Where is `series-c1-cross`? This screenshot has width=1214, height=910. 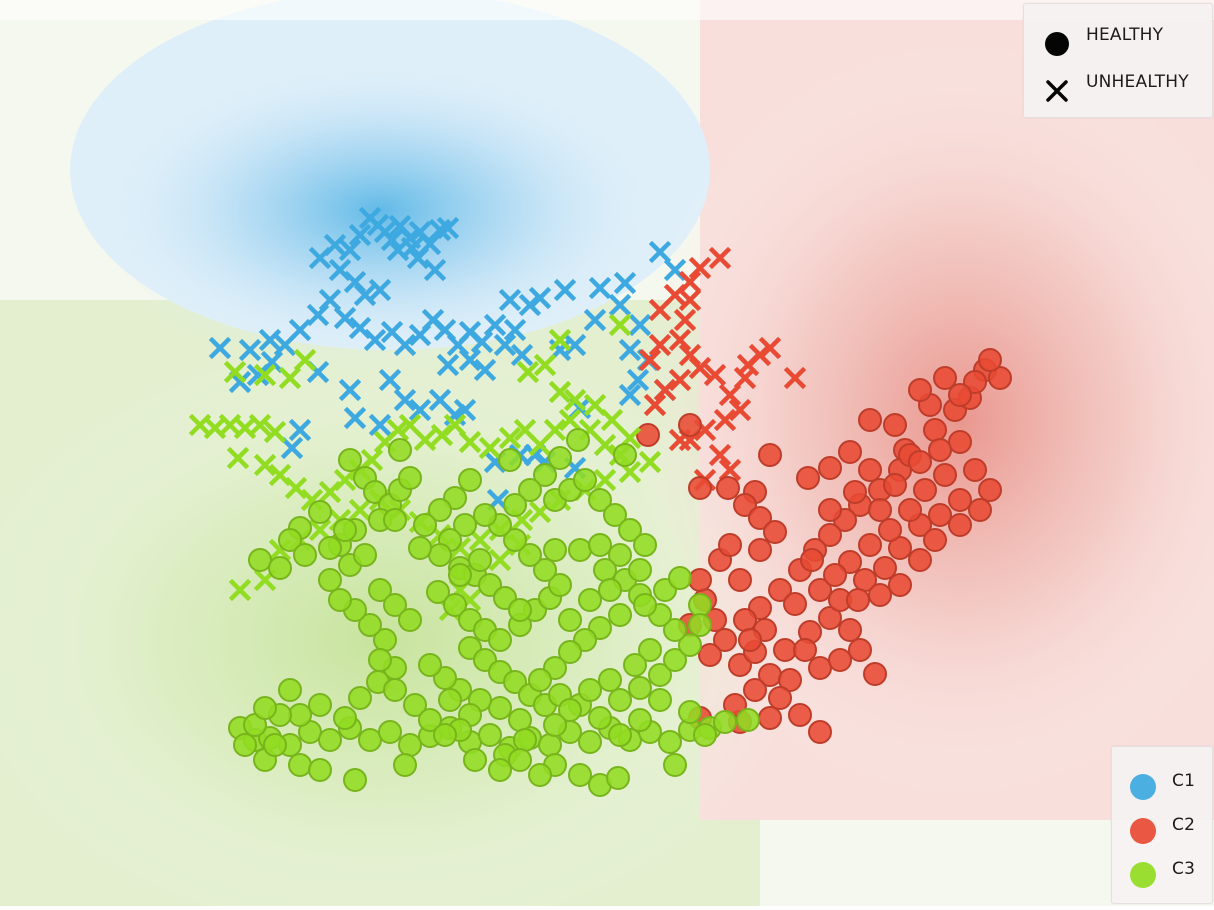 series-c1-cross is located at coordinates (447, 359).